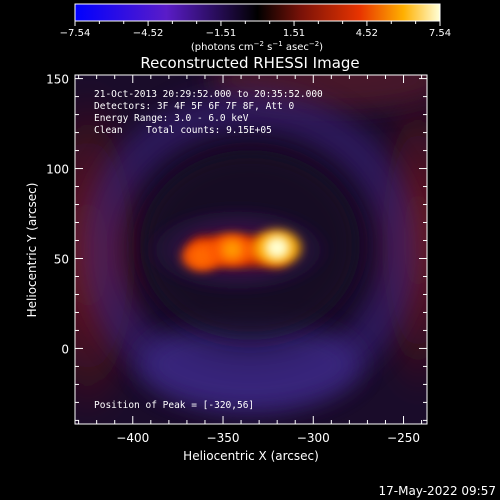 The image size is (500, 500). Describe the element at coordinates (251, 456) in the screenshot. I see `x-axis-label: Heliocentric X (arcsec)` at that location.